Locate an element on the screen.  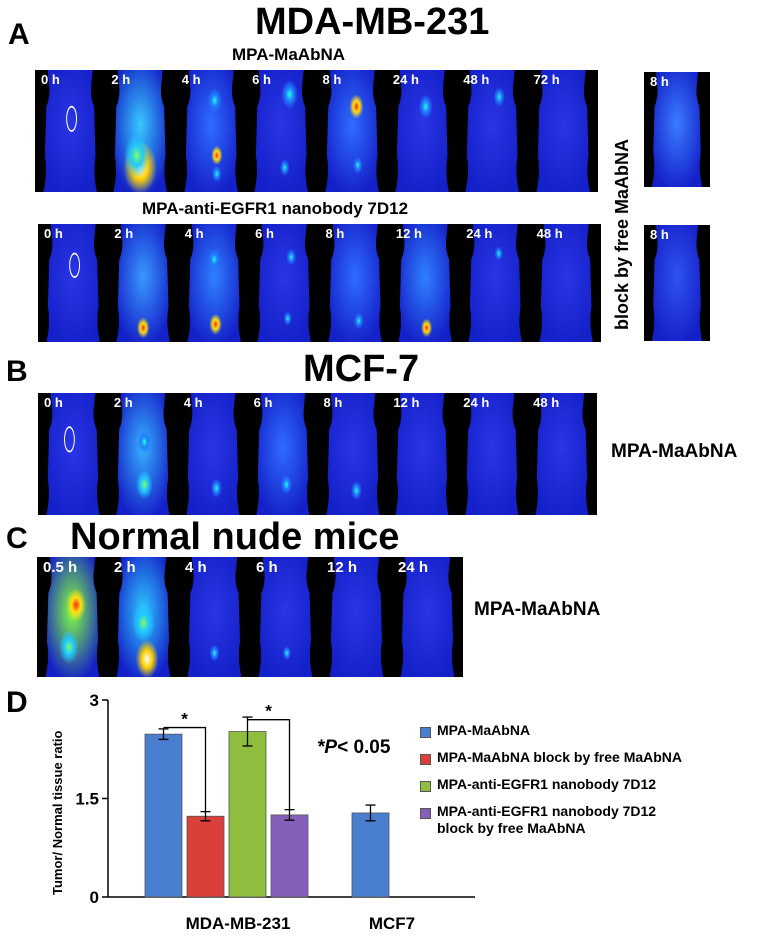
legend-label-line: block by free MaAbNA is located at coordinates (511, 828).